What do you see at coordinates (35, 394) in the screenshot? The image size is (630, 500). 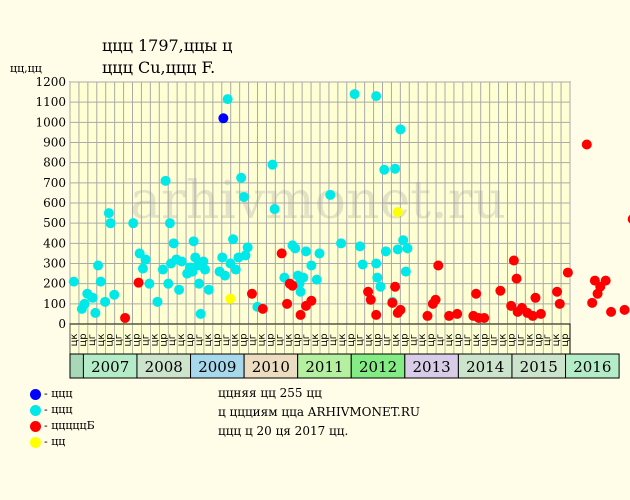 I see `legend-marker-blue` at bounding box center [35, 394].